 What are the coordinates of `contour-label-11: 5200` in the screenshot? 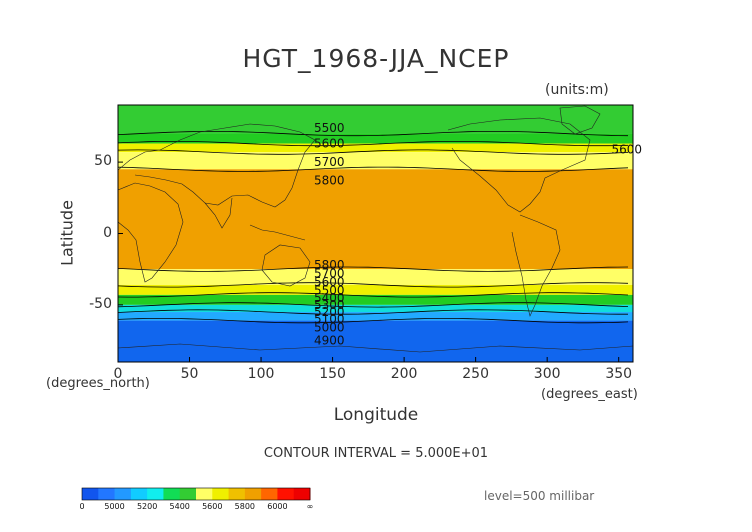 It's located at (329, 312).